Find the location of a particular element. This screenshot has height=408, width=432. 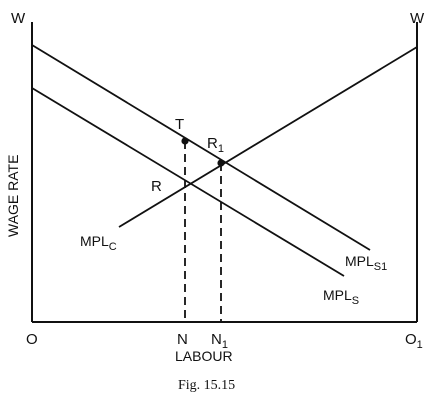

point-t-marker is located at coordinates (185, 141).